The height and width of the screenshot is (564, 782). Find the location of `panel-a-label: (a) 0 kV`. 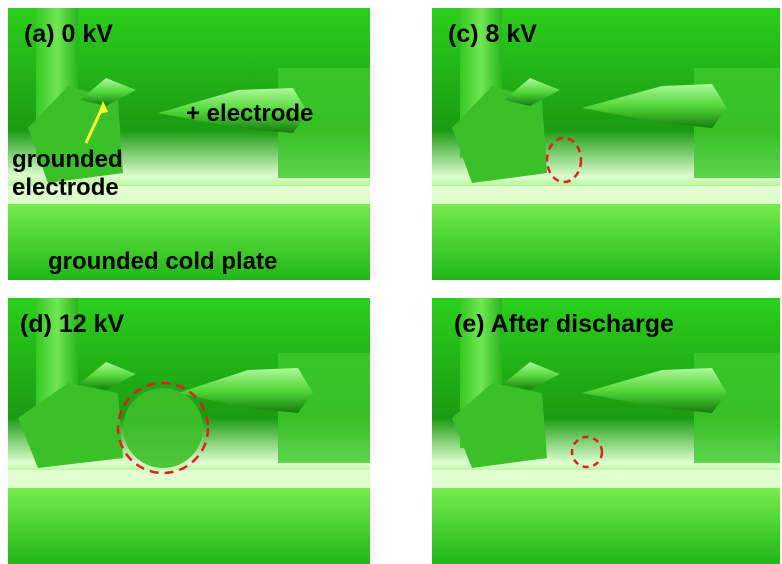

panel-a-label: (a) 0 kV is located at coordinates (68, 34).